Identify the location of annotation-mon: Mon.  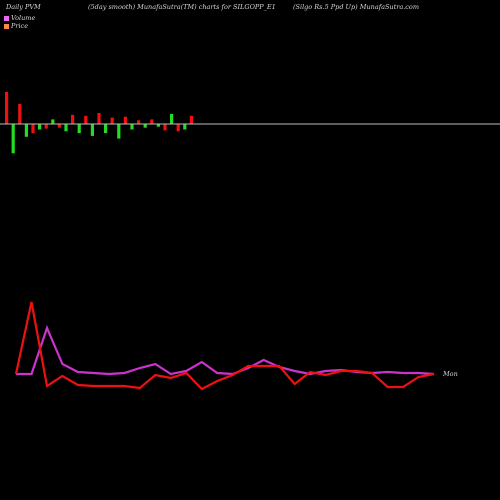
(450, 374).